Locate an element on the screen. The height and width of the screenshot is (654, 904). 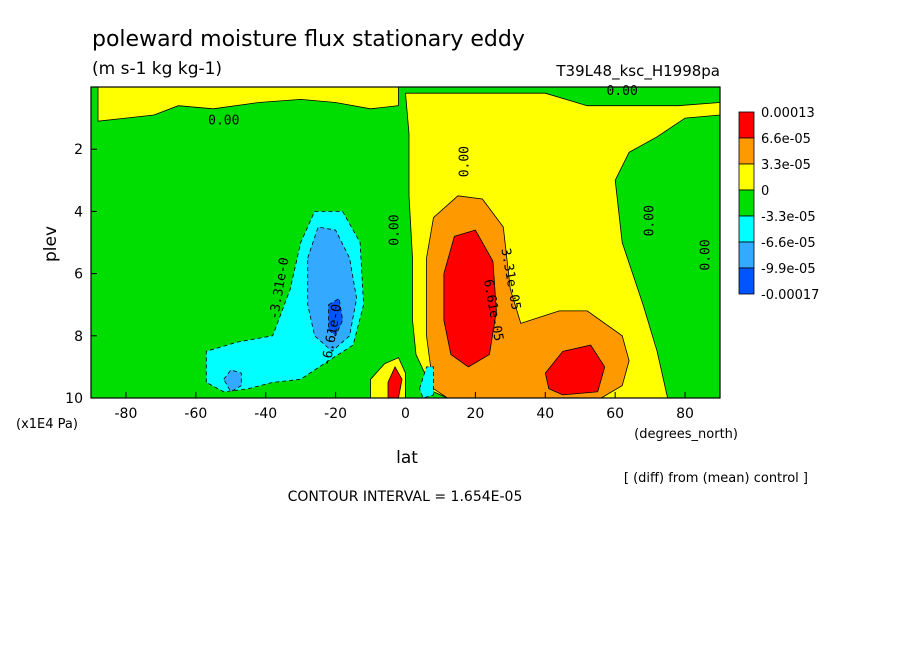
chart-units: (m s-1 kg kg-1) is located at coordinates (157, 69).